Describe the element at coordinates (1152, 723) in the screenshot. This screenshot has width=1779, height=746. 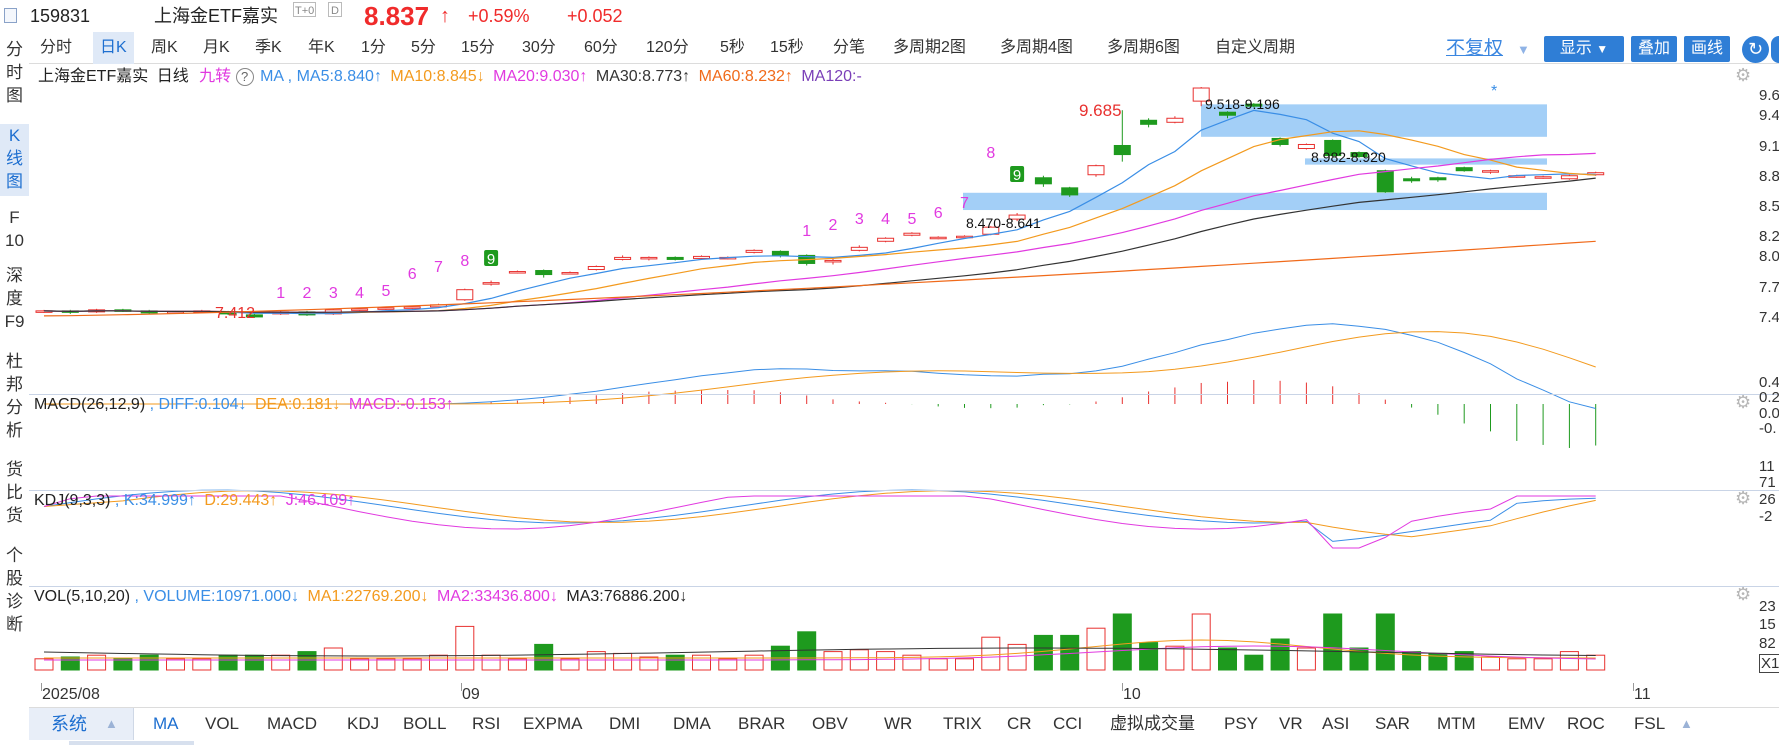
I see `indicator-tab-虚拟成交量: 虚拟成交量` at that location.